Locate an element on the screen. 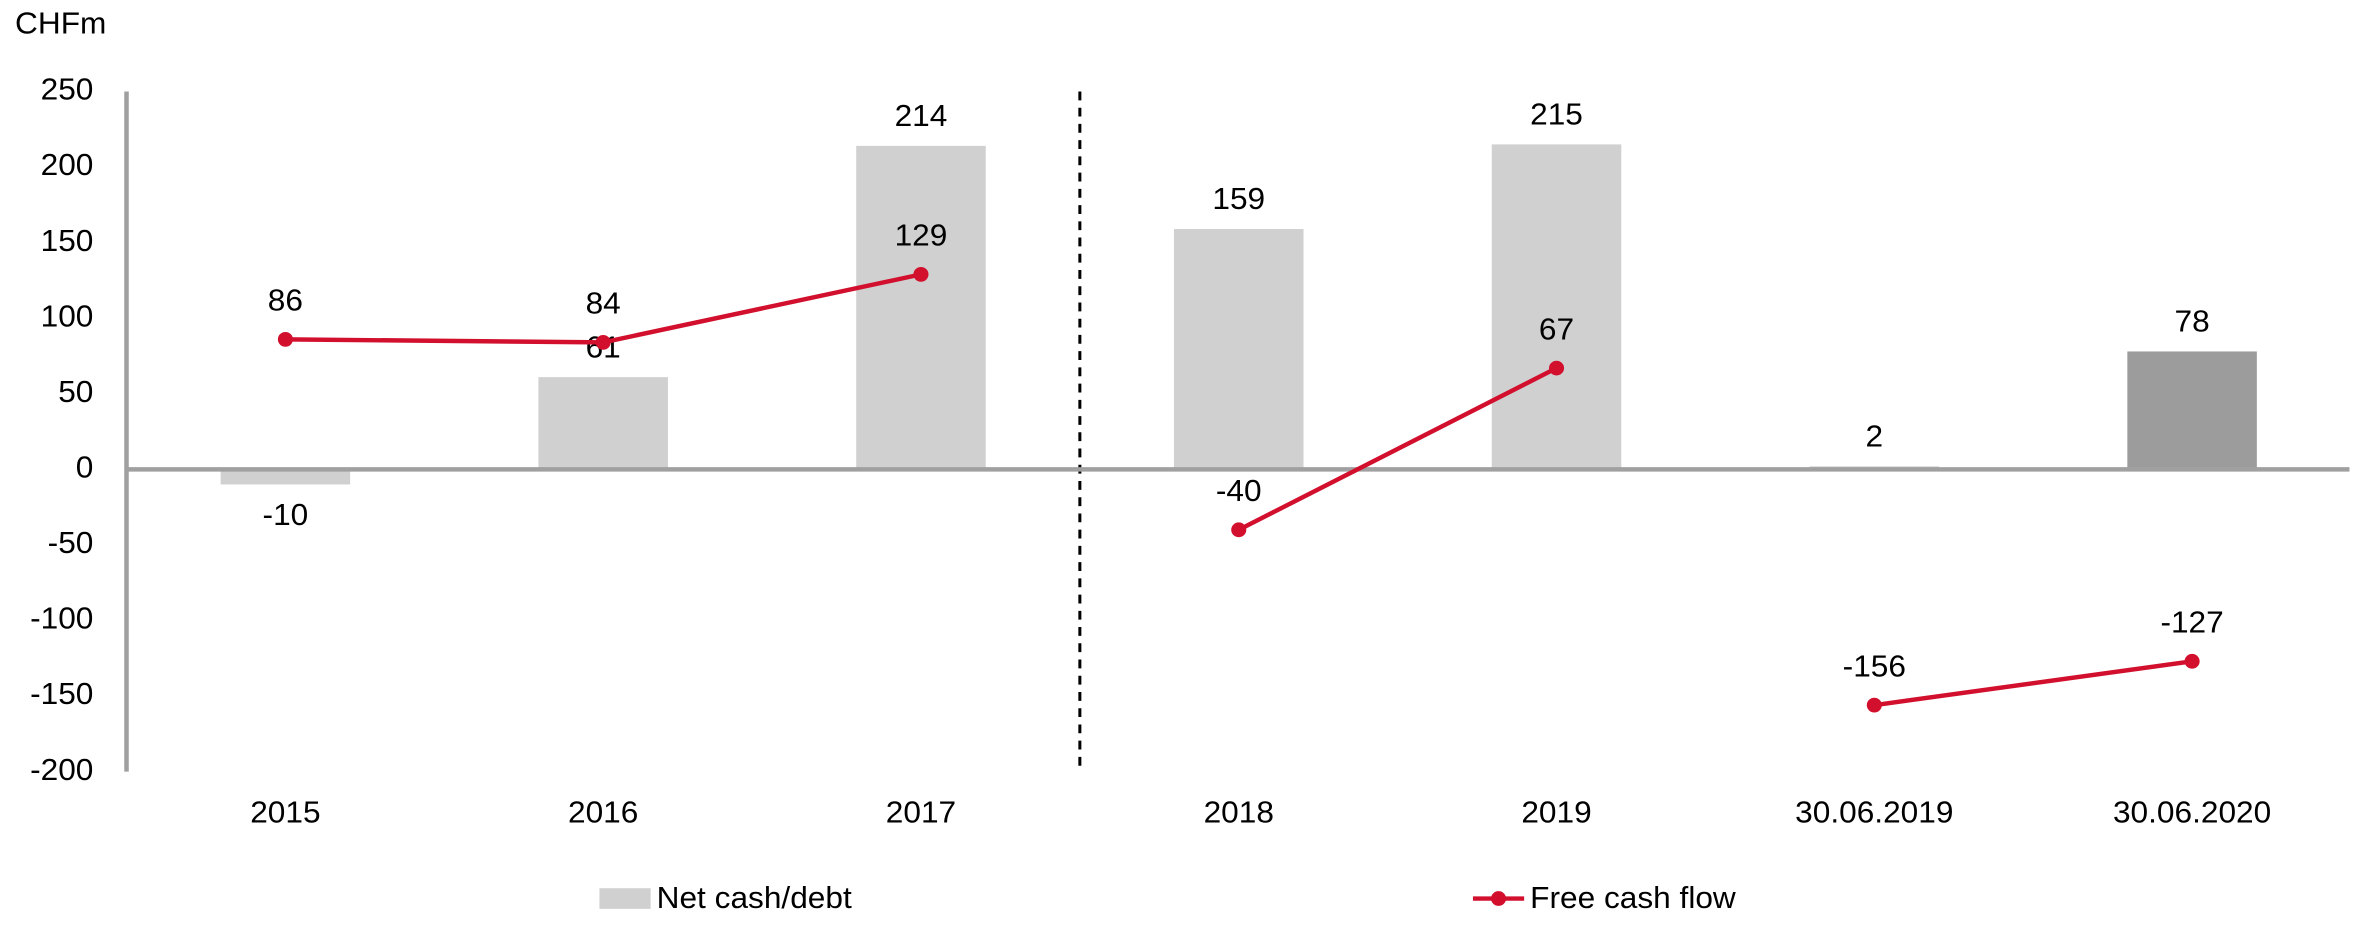 Image resolution: width=2354 pixels, height=931 pixels. legend-label: Net cash/debt is located at coordinates (754, 897).